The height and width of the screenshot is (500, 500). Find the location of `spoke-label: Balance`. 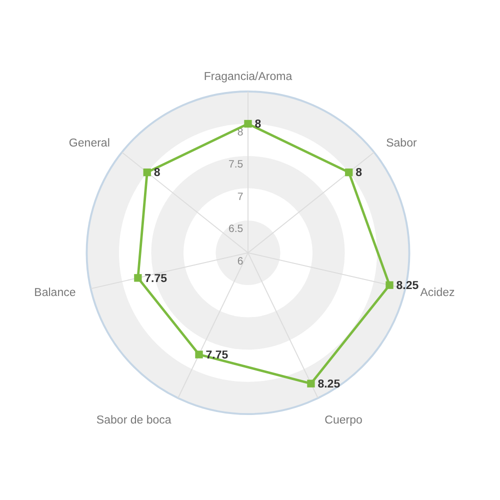

spoke-label: Balance is located at coordinates (55, 292).